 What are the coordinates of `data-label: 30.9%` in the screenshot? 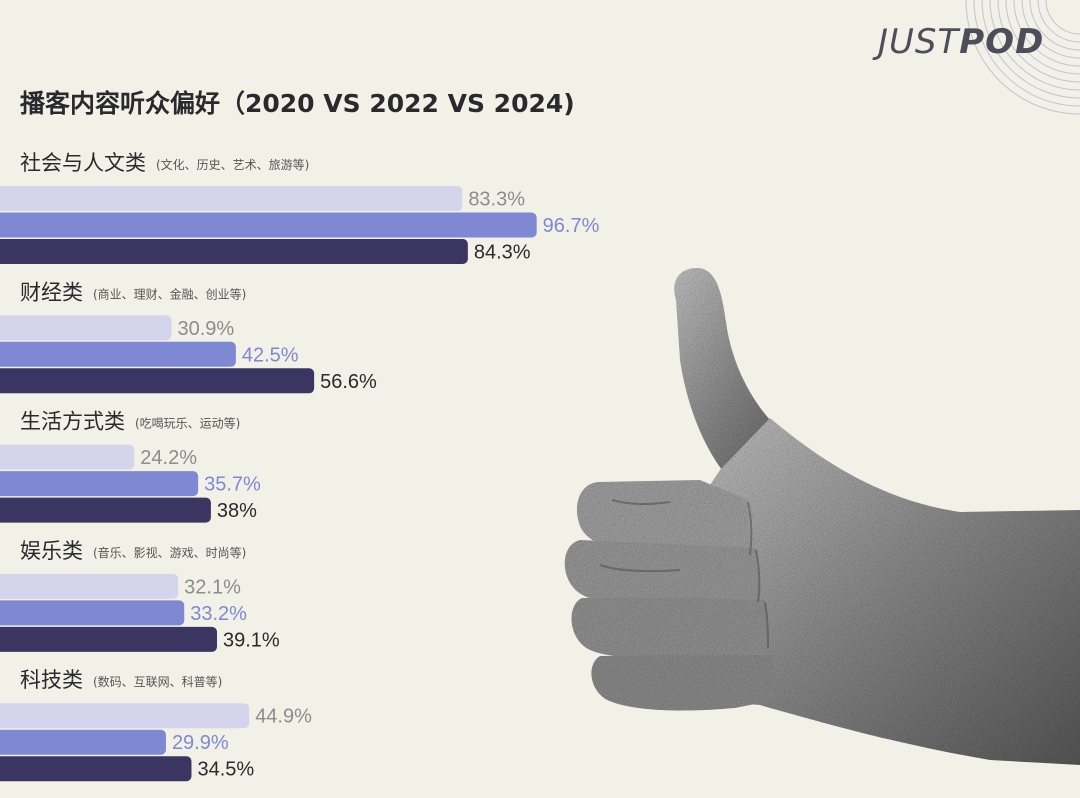 It's located at (205, 329).